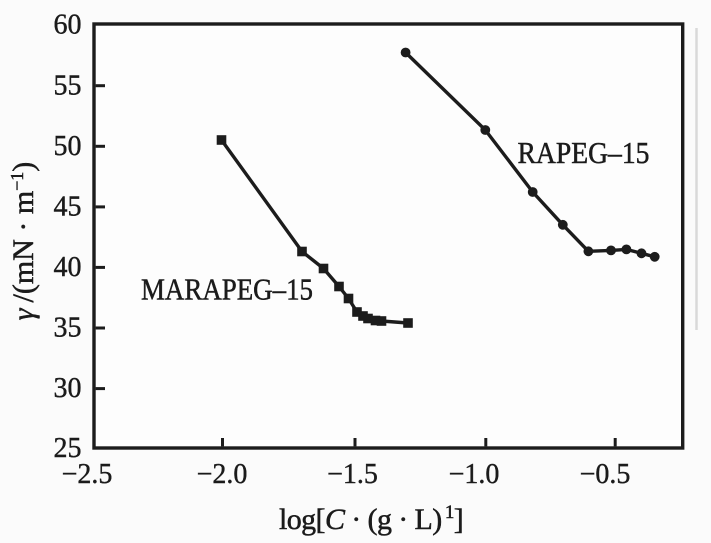  I want to click on svg-text: MARAPEG–15, so click(227, 289).